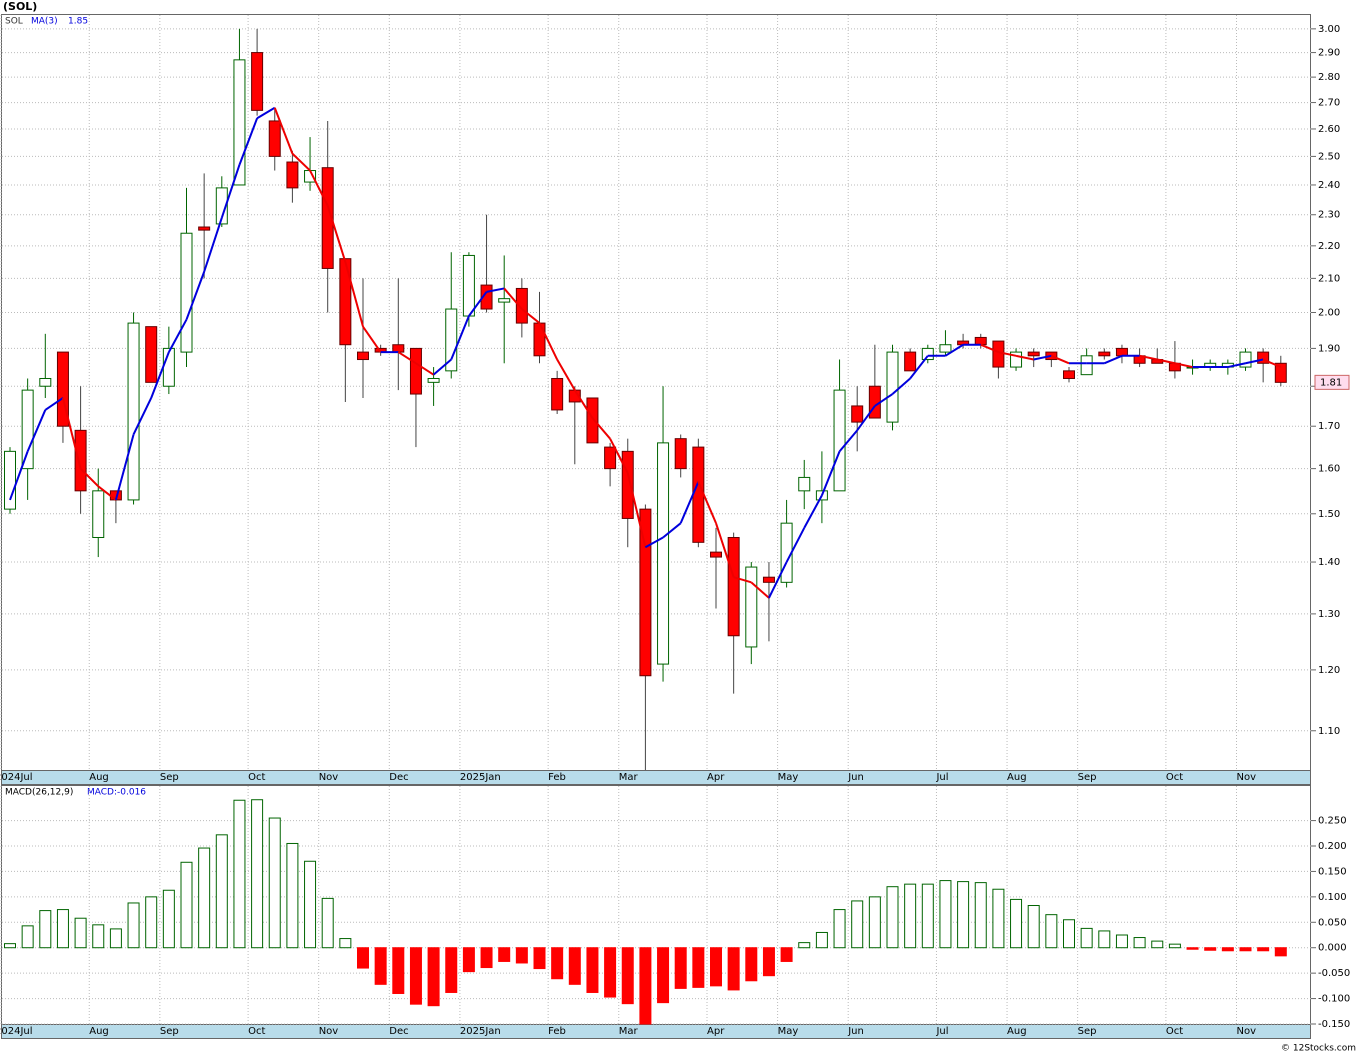 Image resolution: width=1360 pixels, height=1056 pixels. What do you see at coordinates (398, 777) in the screenshot?
I see `x-tick-label: Dec` at bounding box center [398, 777].